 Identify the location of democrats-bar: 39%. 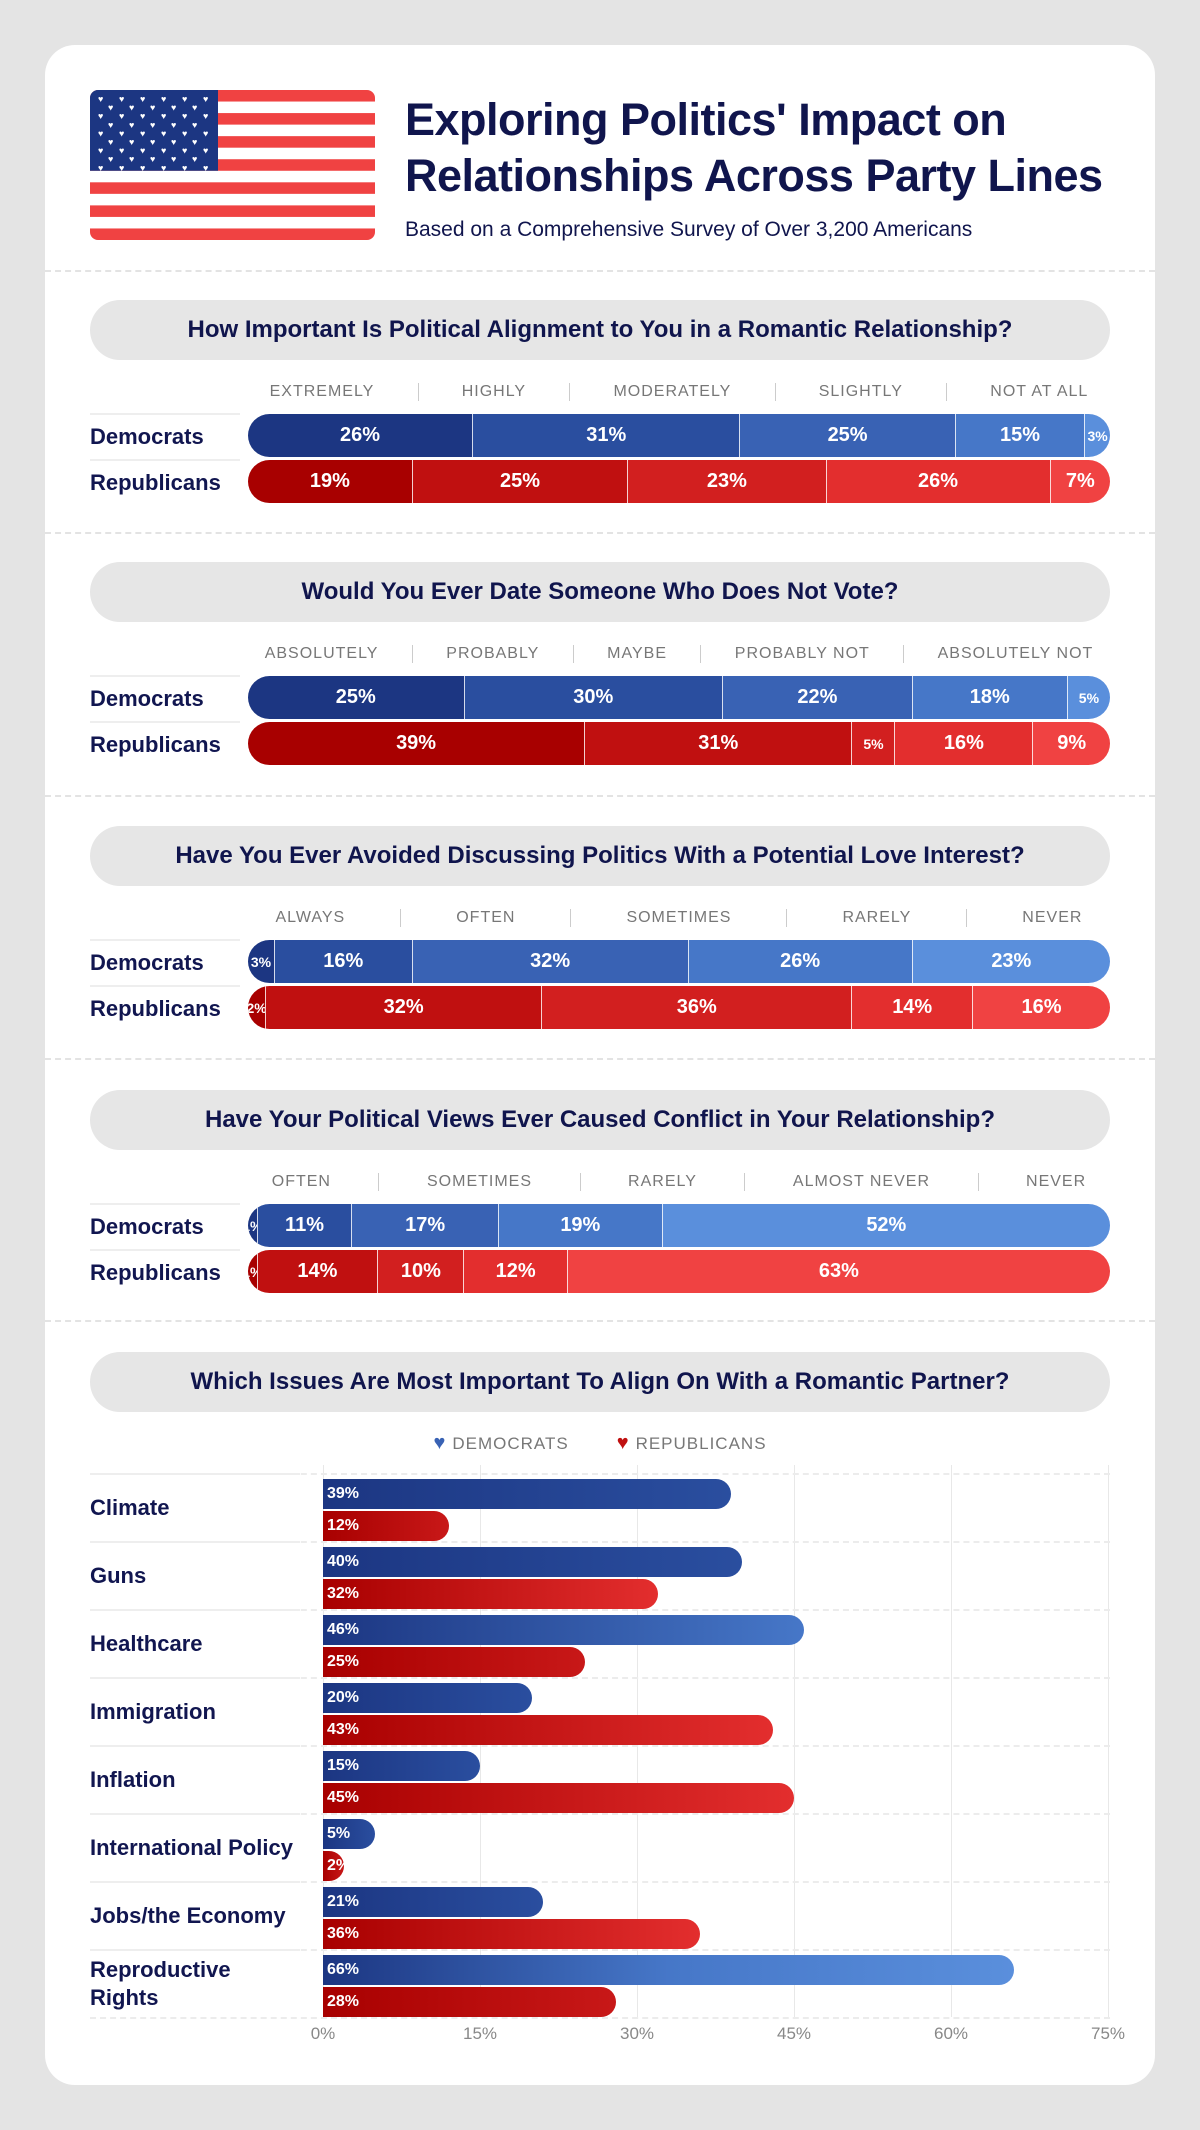
(527, 1494).